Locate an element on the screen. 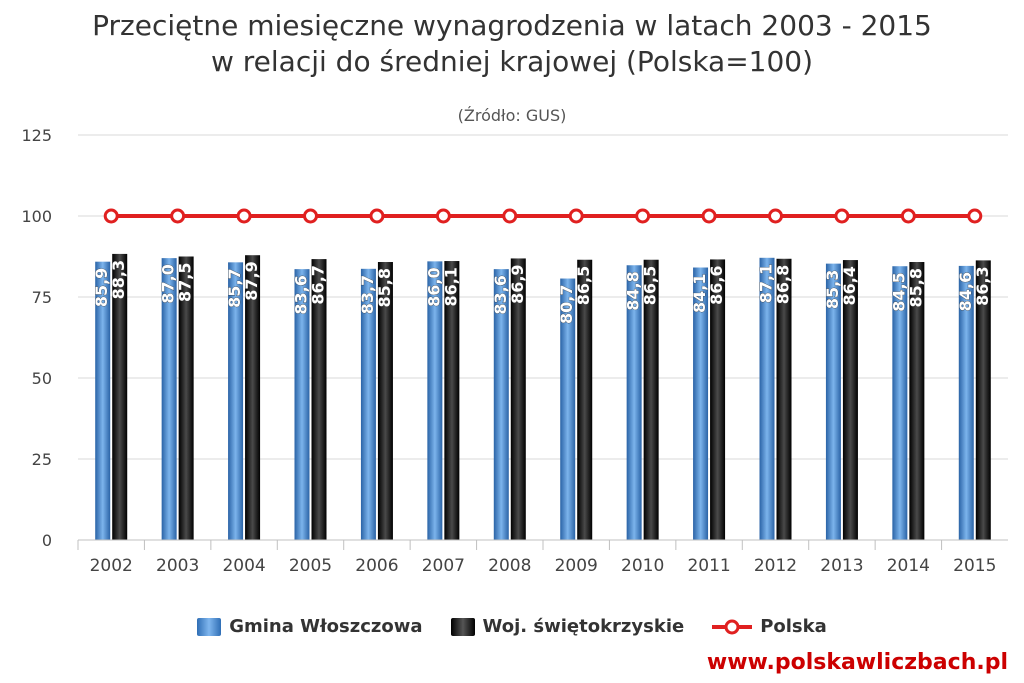 Image resolution: width=1024 pixels, height=683 pixels. legend-item-gmina: Gmina Włoszczowa is located at coordinates (310, 626).